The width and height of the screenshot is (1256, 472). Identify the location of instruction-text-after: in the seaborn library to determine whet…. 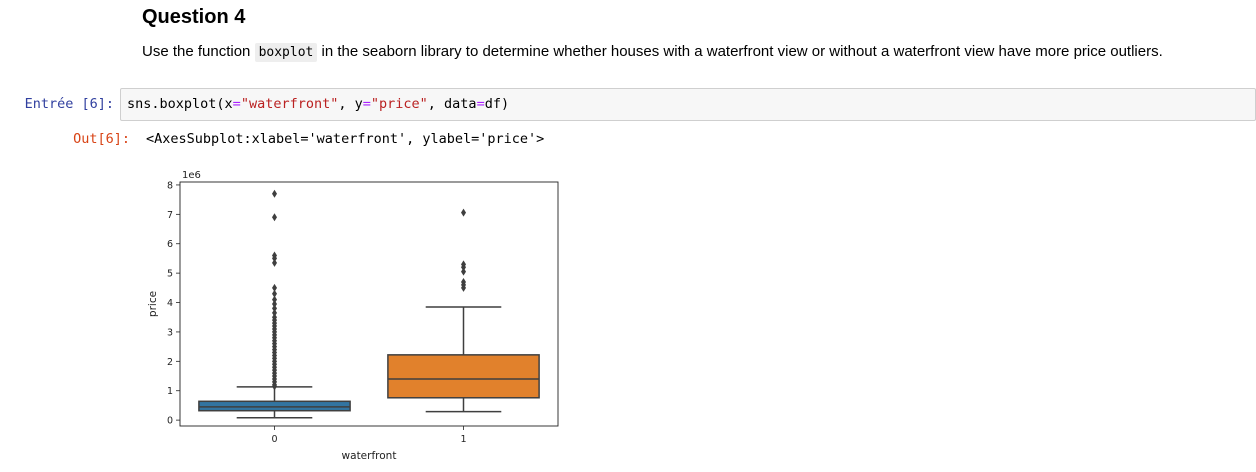
(740, 51).